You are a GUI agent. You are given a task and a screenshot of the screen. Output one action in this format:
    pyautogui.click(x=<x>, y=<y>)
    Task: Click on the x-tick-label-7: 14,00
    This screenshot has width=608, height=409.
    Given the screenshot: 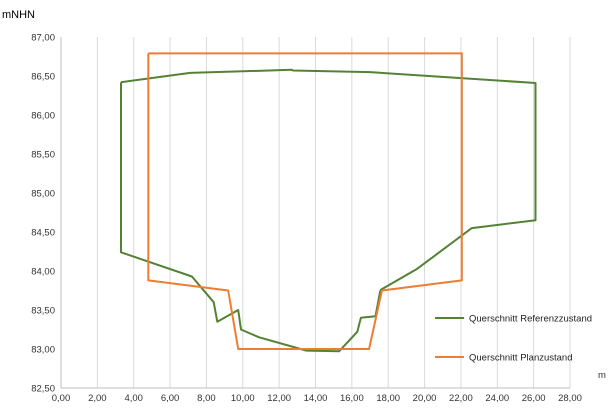 What is the action you would take?
    pyautogui.click(x=316, y=398)
    